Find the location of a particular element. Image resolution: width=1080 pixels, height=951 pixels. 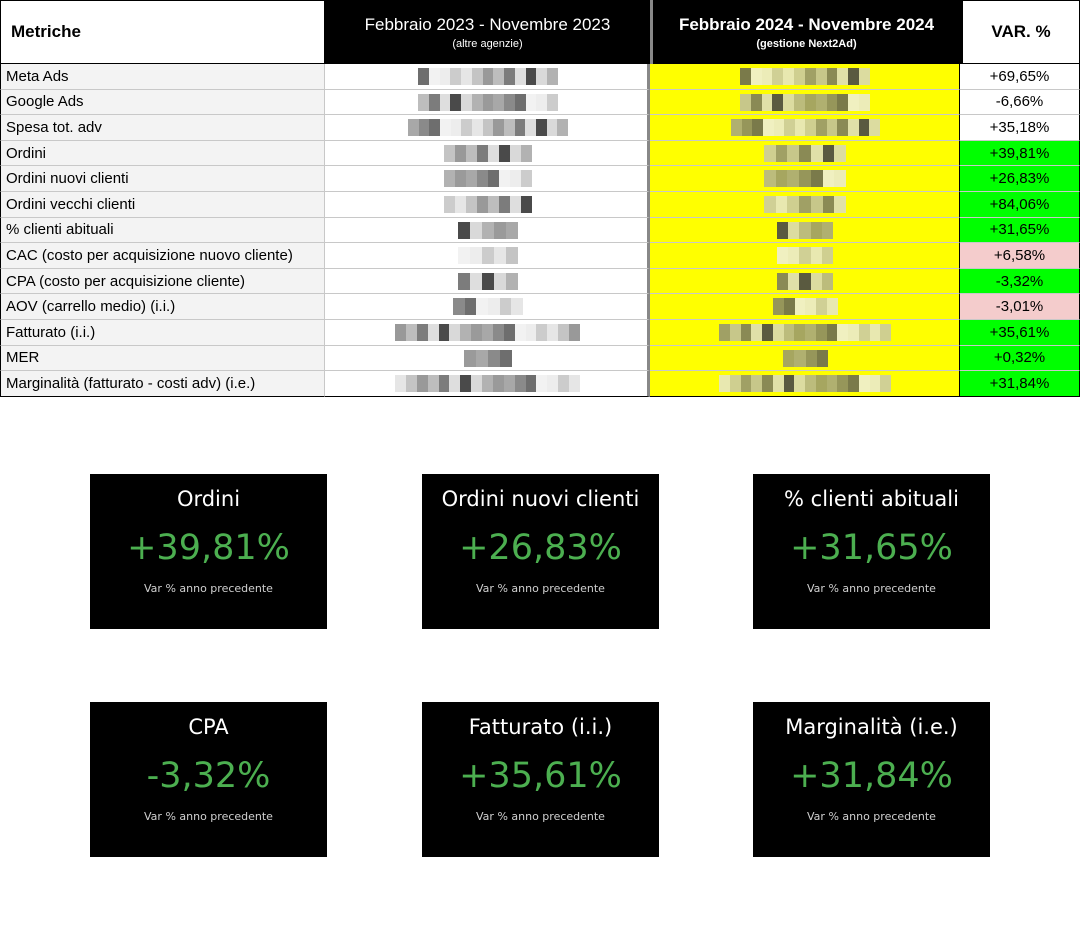

kpi-card-value: -3,32% is located at coordinates (208, 776).